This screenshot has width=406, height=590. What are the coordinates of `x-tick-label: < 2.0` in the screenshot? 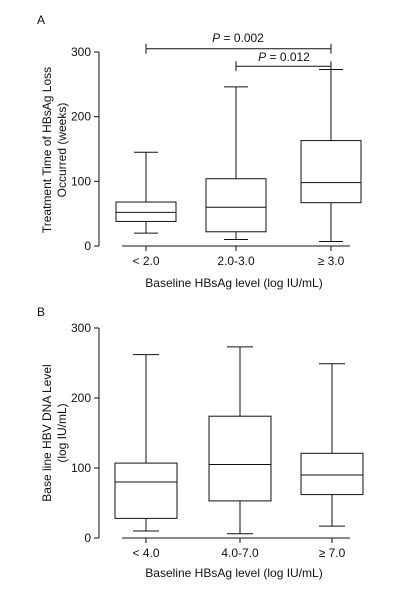 It's located at (145, 261).